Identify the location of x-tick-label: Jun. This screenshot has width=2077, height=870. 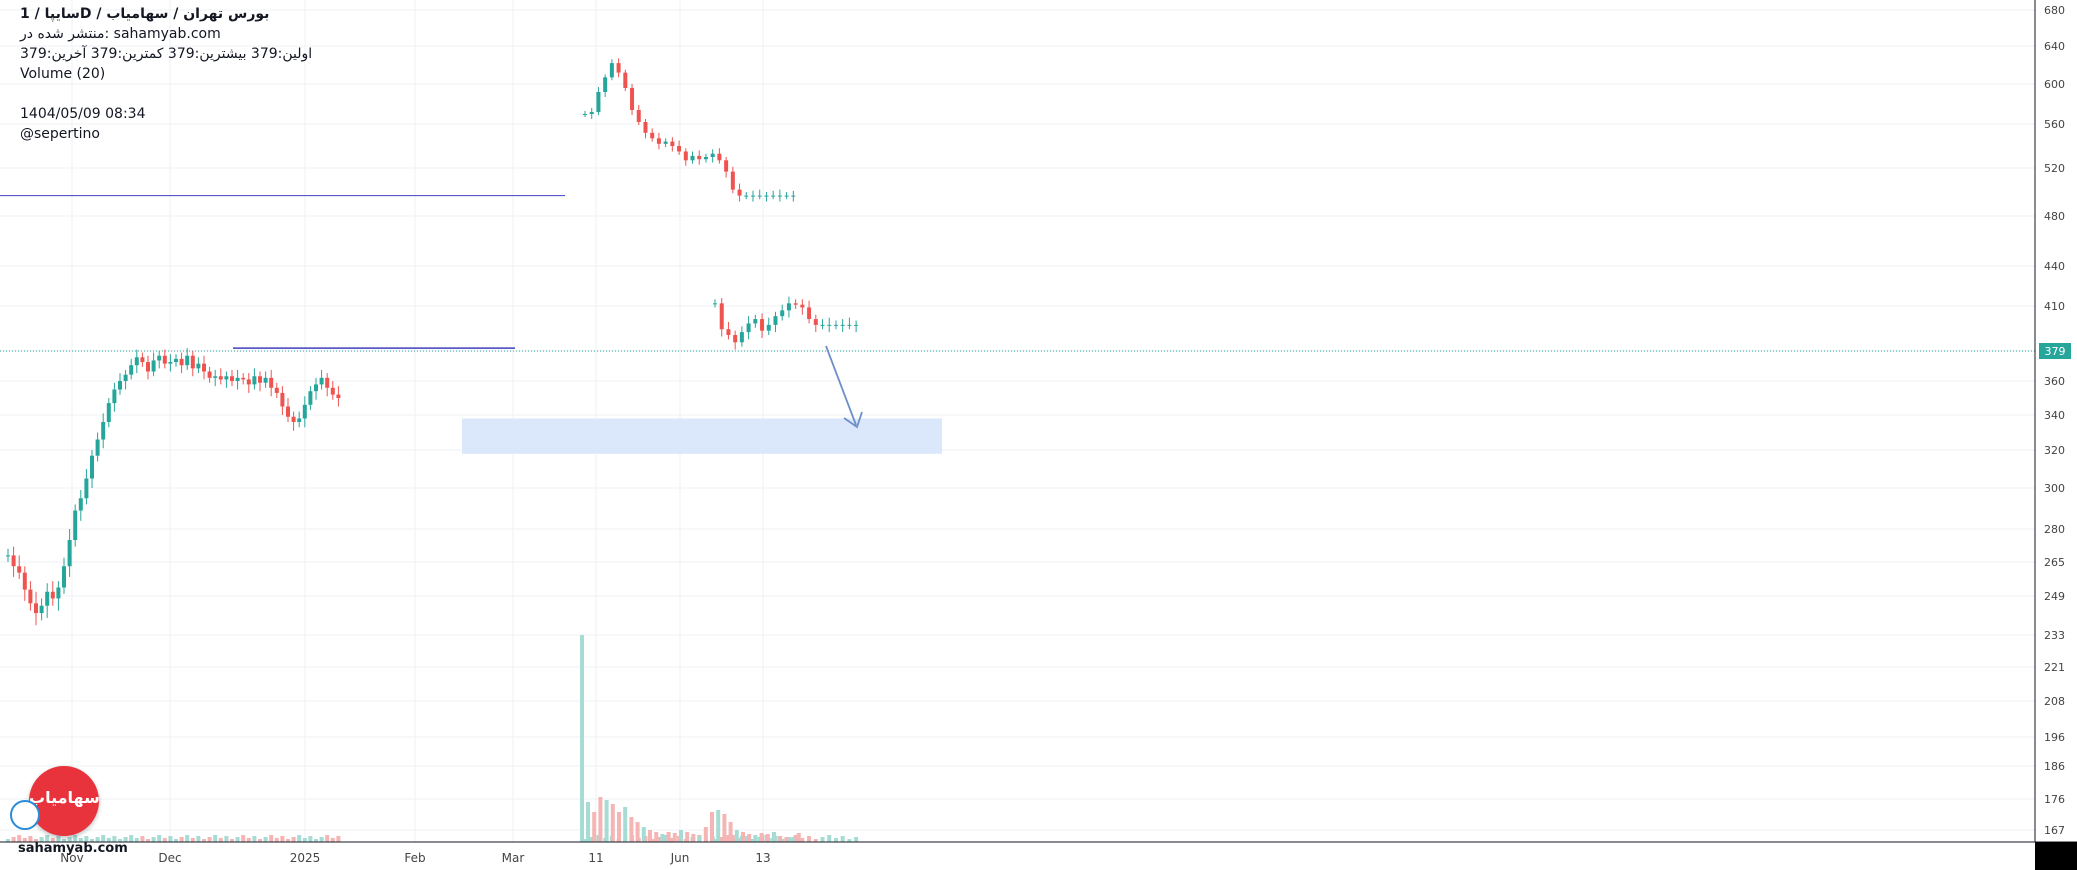
(680, 858).